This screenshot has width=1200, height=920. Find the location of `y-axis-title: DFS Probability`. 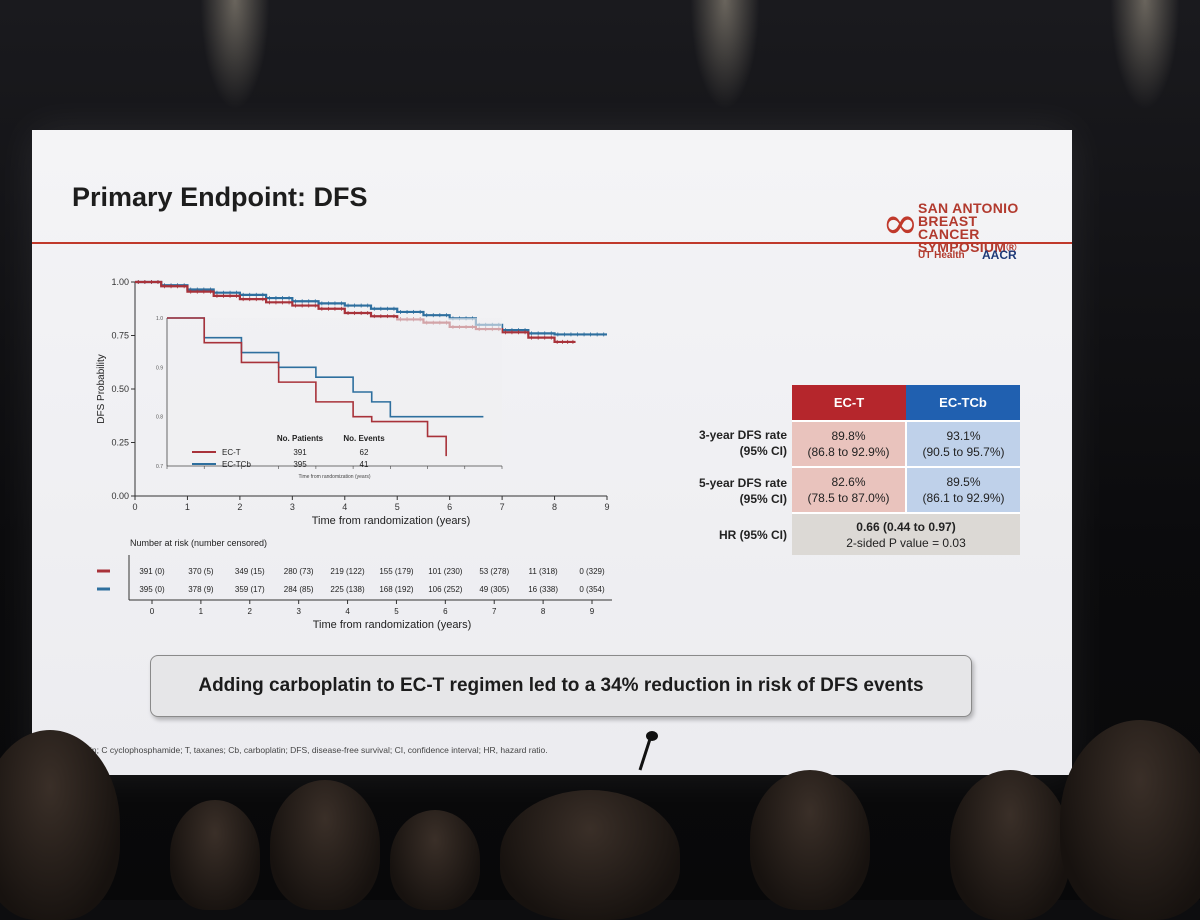

y-axis-title: DFS Probability is located at coordinates (101, 388).